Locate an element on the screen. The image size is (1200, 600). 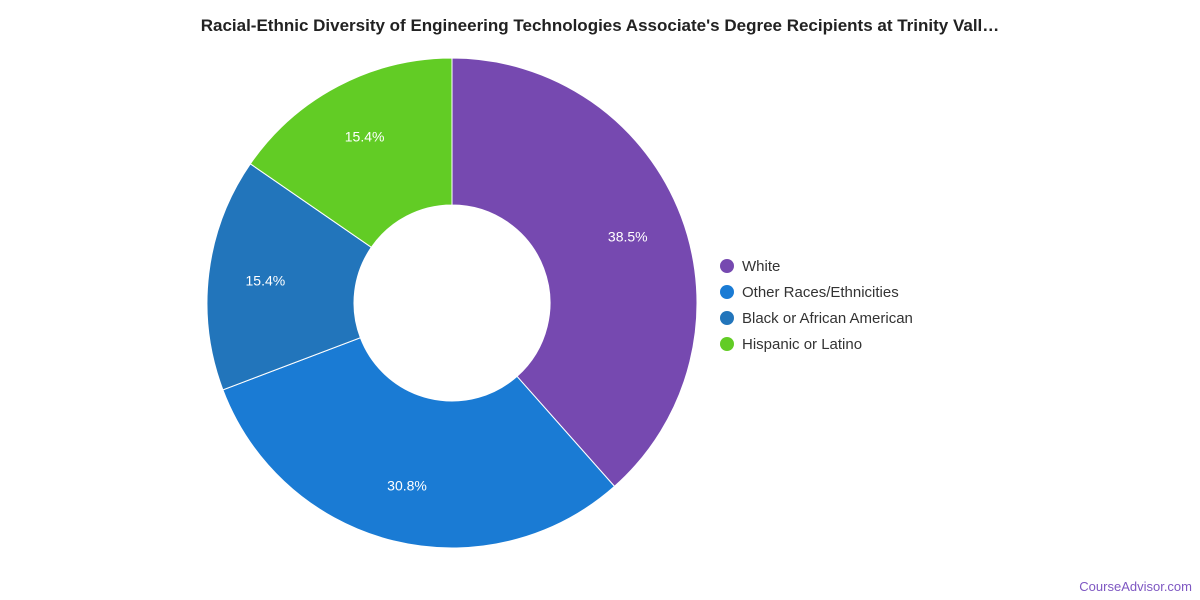
slice-other-races-ethnicities is located at coordinates (419, 443).